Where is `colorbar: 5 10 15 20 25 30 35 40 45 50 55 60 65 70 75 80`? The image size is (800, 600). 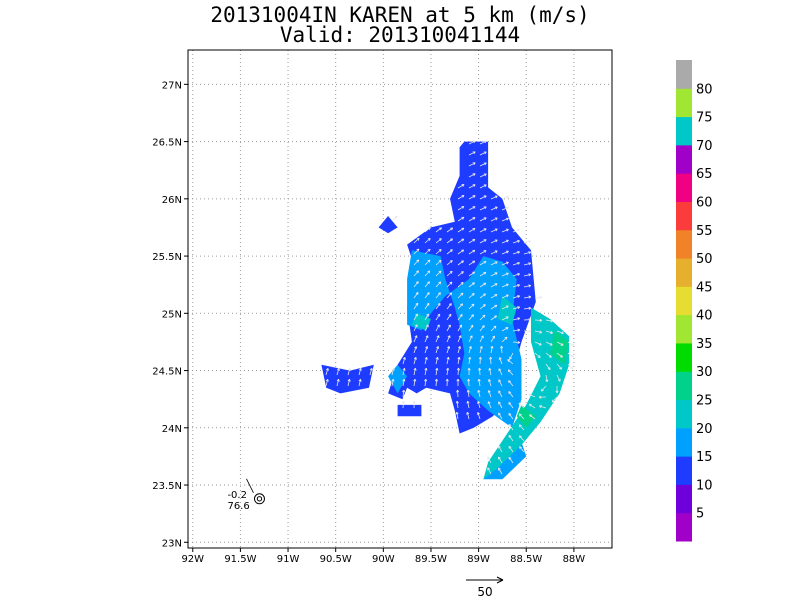 colorbar: 5 10 15 20 25 30 35 40 45 50 55 60 65 70 75 80 is located at coordinates (694, 301).